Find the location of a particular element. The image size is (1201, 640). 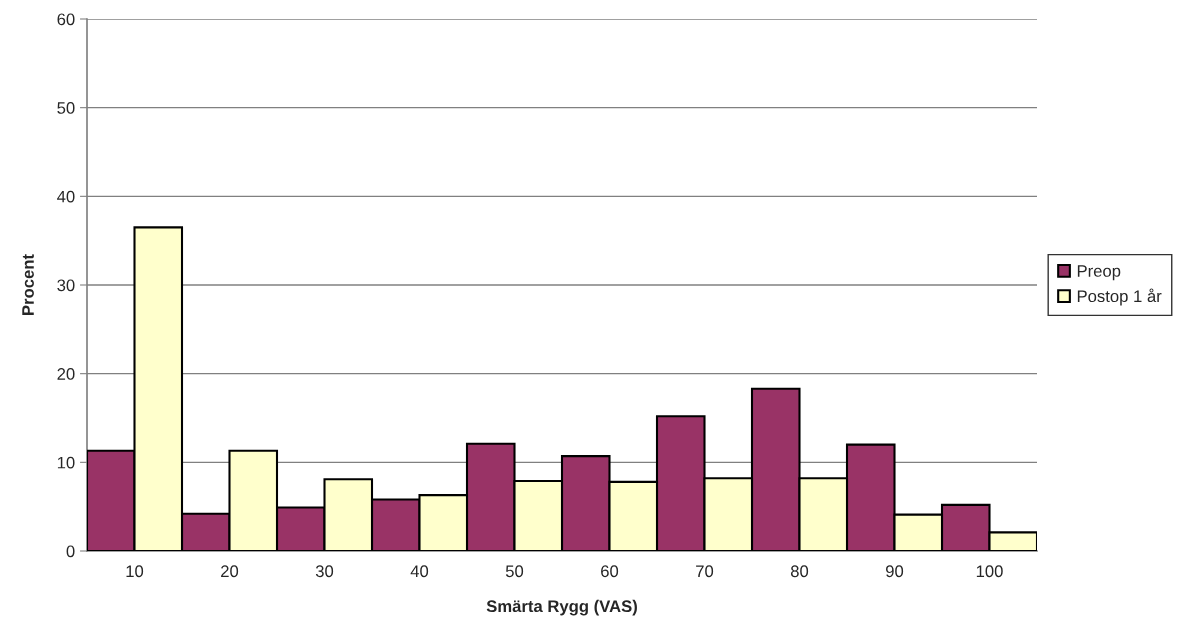

x-tick-label: 90 is located at coordinates (895, 571).